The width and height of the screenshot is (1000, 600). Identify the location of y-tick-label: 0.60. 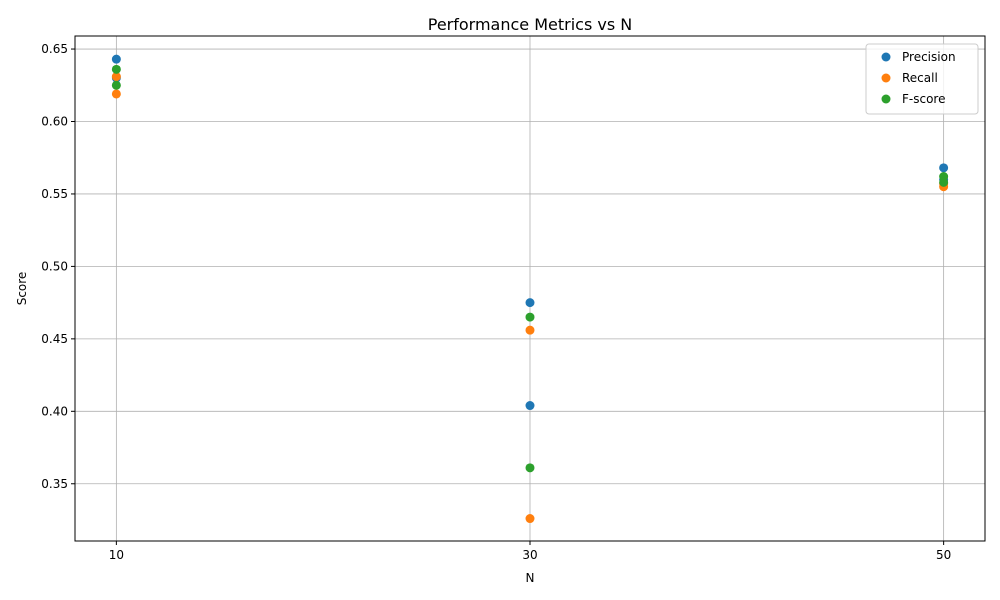
(54, 121).